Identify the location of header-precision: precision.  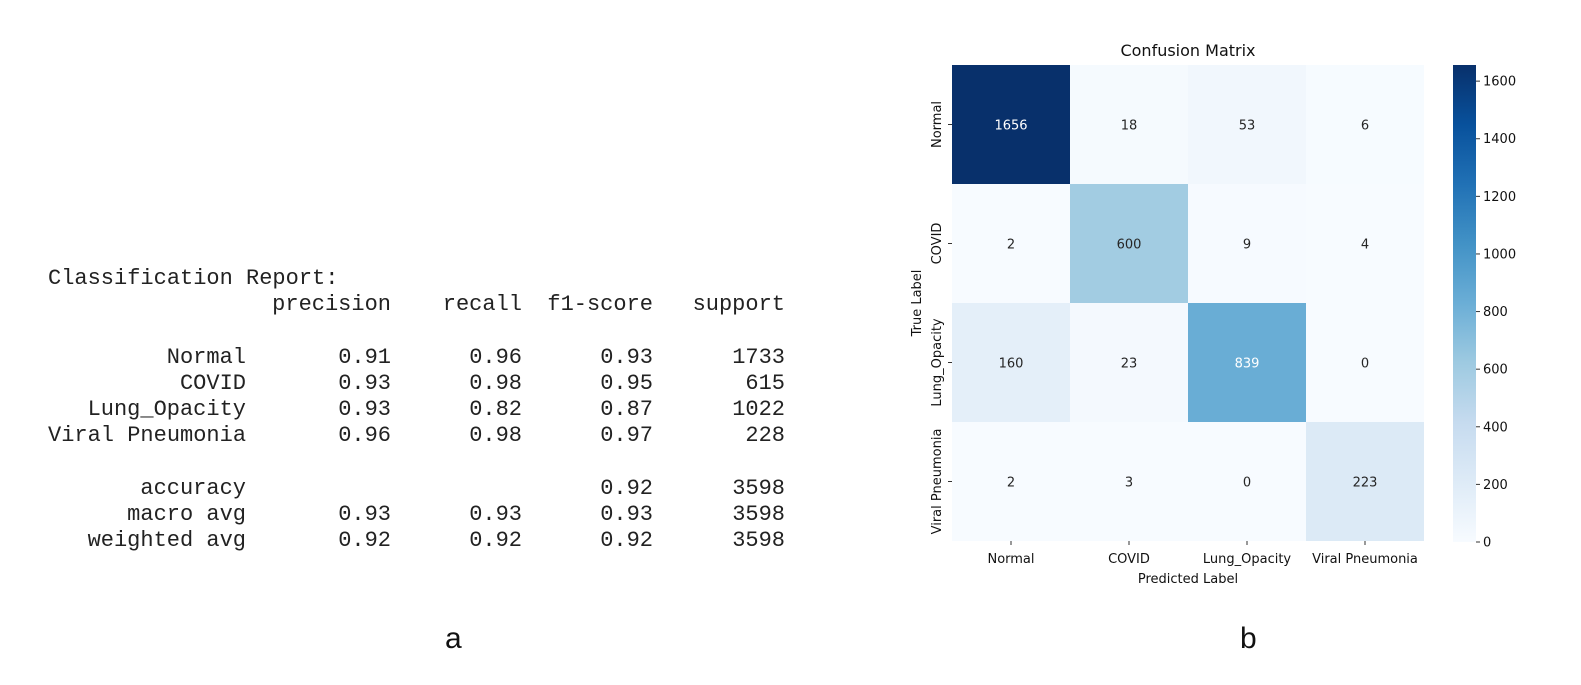
(331, 305).